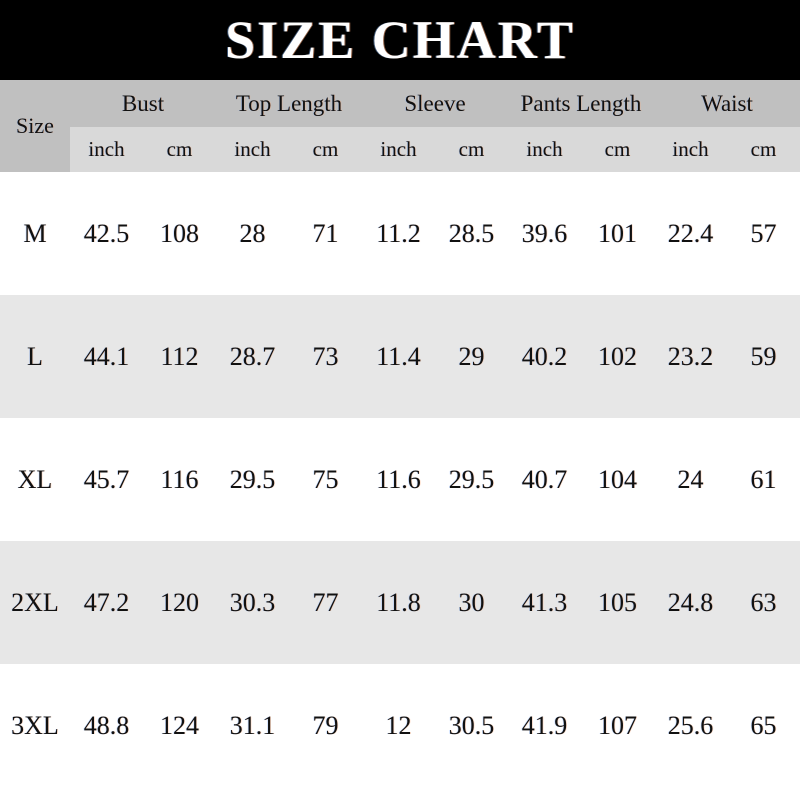  What do you see at coordinates (581, 103) in the screenshot?
I see `column-group-pants-length: Pants Length` at bounding box center [581, 103].